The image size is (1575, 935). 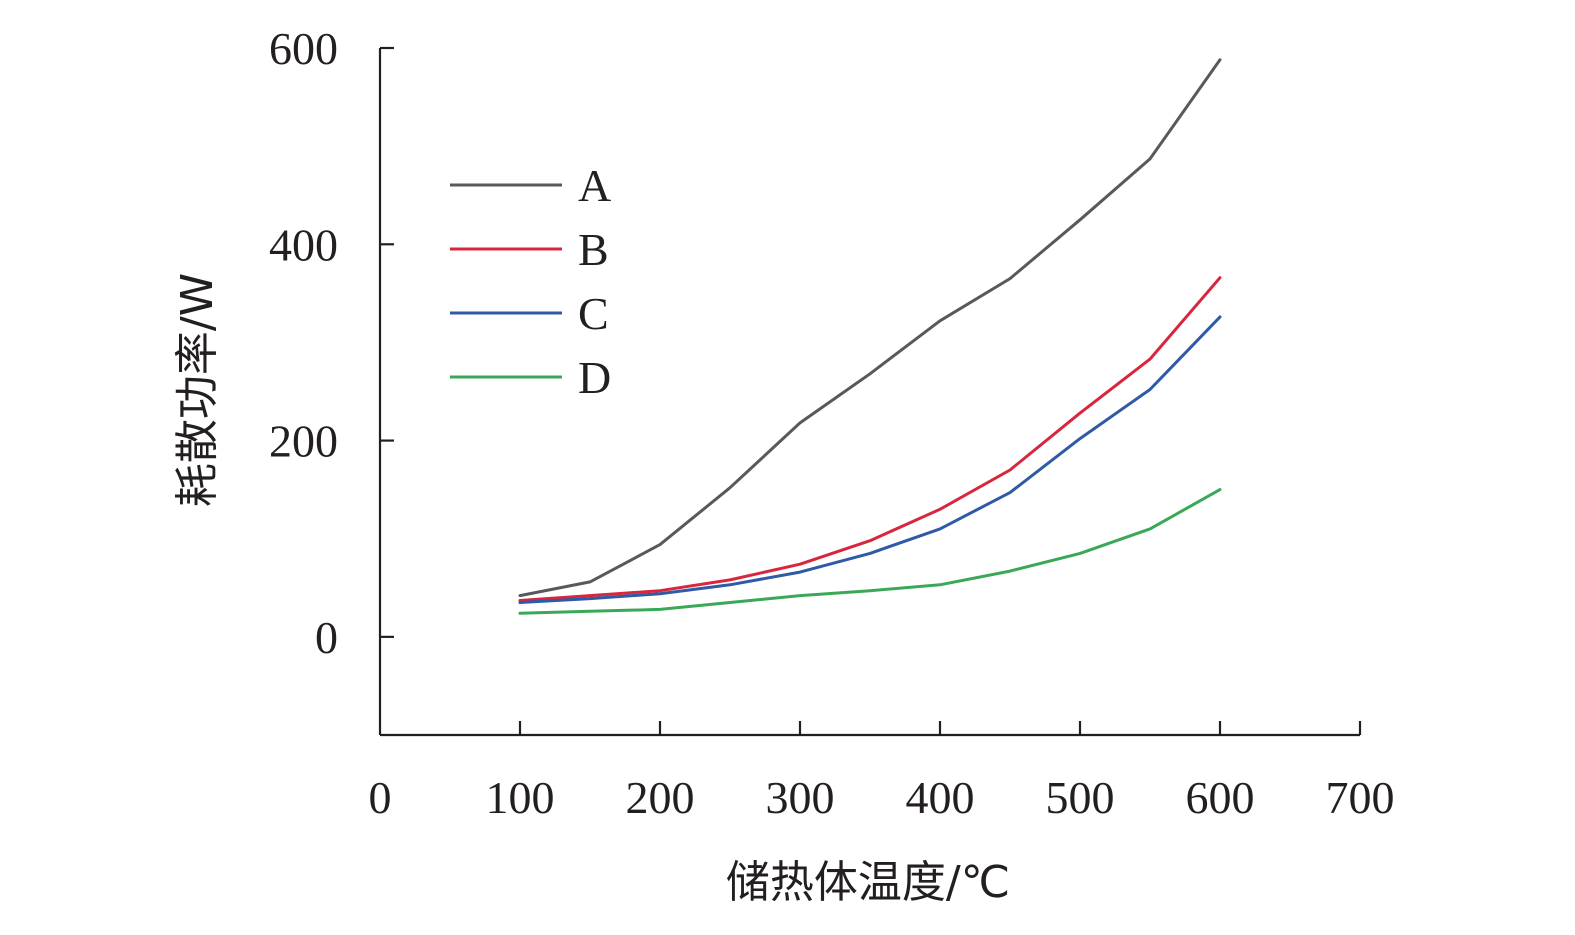 What do you see at coordinates (868, 882) in the screenshot?
I see `x-axis-title: 储热体温度/℃` at bounding box center [868, 882].